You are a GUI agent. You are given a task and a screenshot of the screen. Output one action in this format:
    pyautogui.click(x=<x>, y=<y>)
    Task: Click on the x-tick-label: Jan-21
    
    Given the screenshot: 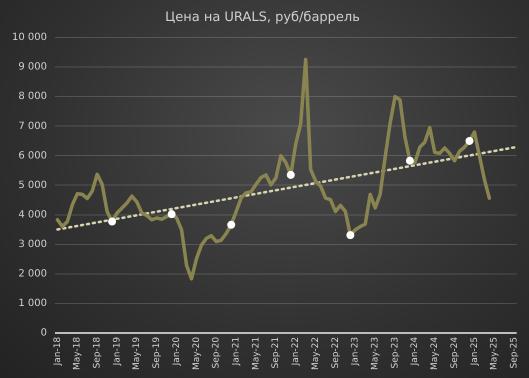 What is the action you would take?
    pyautogui.click(x=237, y=351)
    